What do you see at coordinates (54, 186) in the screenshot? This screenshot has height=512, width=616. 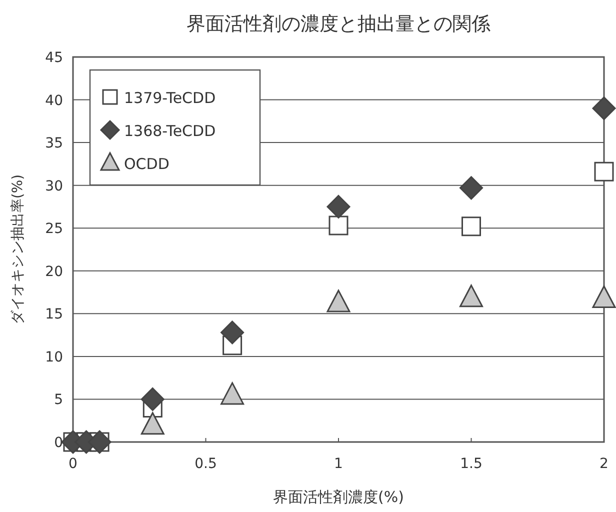 I see `y-tick-label: 30` at bounding box center [54, 186].